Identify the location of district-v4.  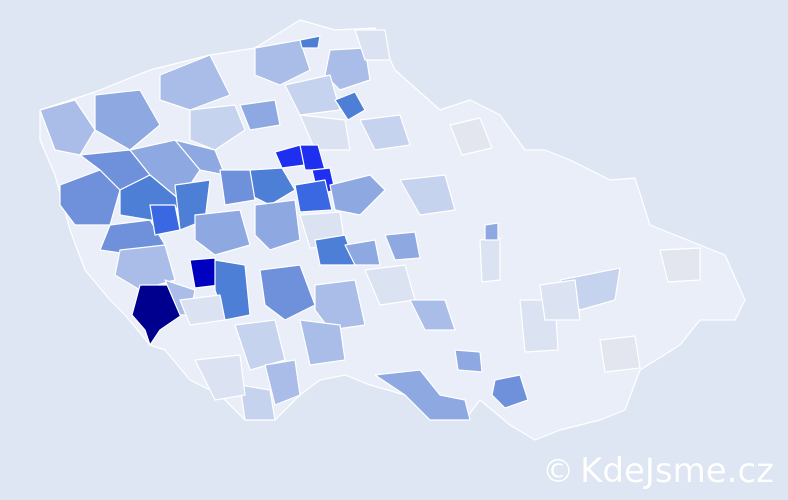
(432, 315).